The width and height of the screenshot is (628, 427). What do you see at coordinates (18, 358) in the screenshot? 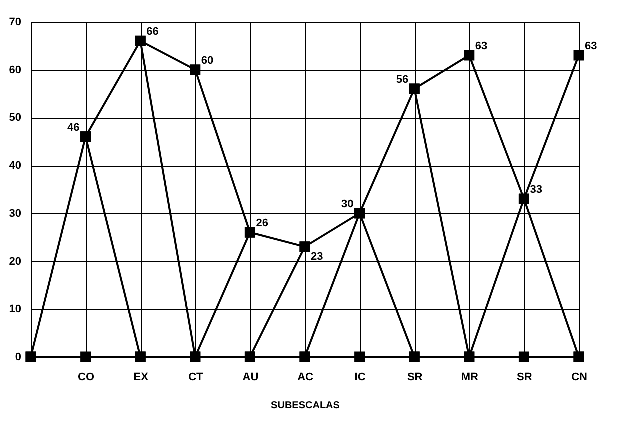
I see `y-tick-label: 0` at bounding box center [18, 358].